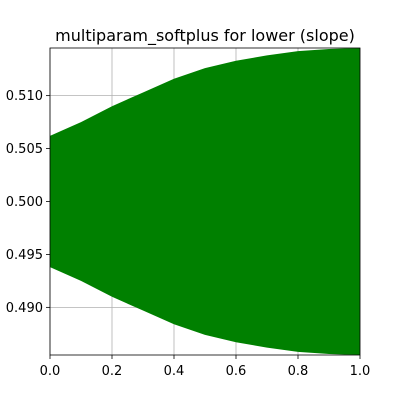 This screenshot has width=400, height=400. What do you see at coordinates (24, 255) in the screenshot?
I see `y-tick-label: 0.495` at bounding box center [24, 255].